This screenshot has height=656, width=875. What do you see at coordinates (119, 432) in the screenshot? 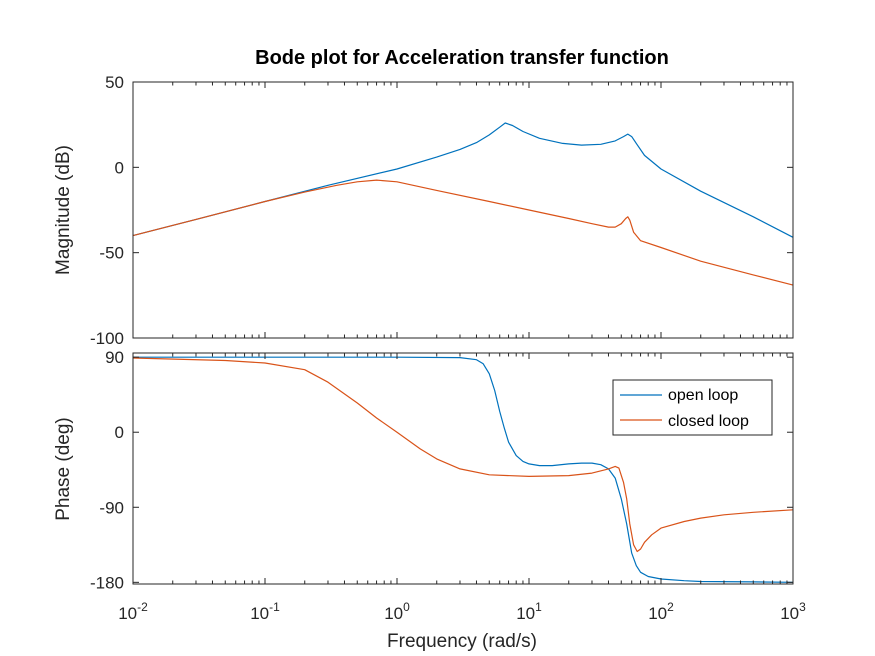
I see `phase-y-tick-label: 0` at bounding box center [119, 432].